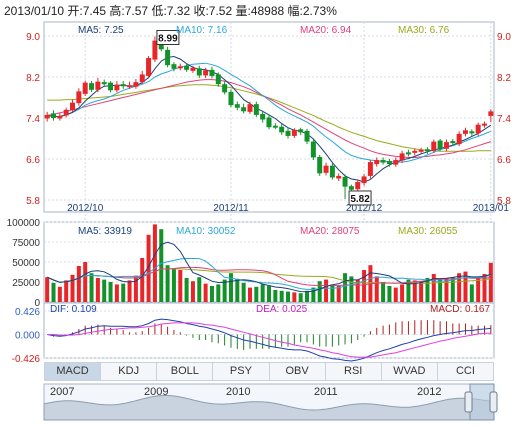  What do you see at coordinates (269, 340) in the screenshot?
I see `dea-line` at bounding box center [269, 340].